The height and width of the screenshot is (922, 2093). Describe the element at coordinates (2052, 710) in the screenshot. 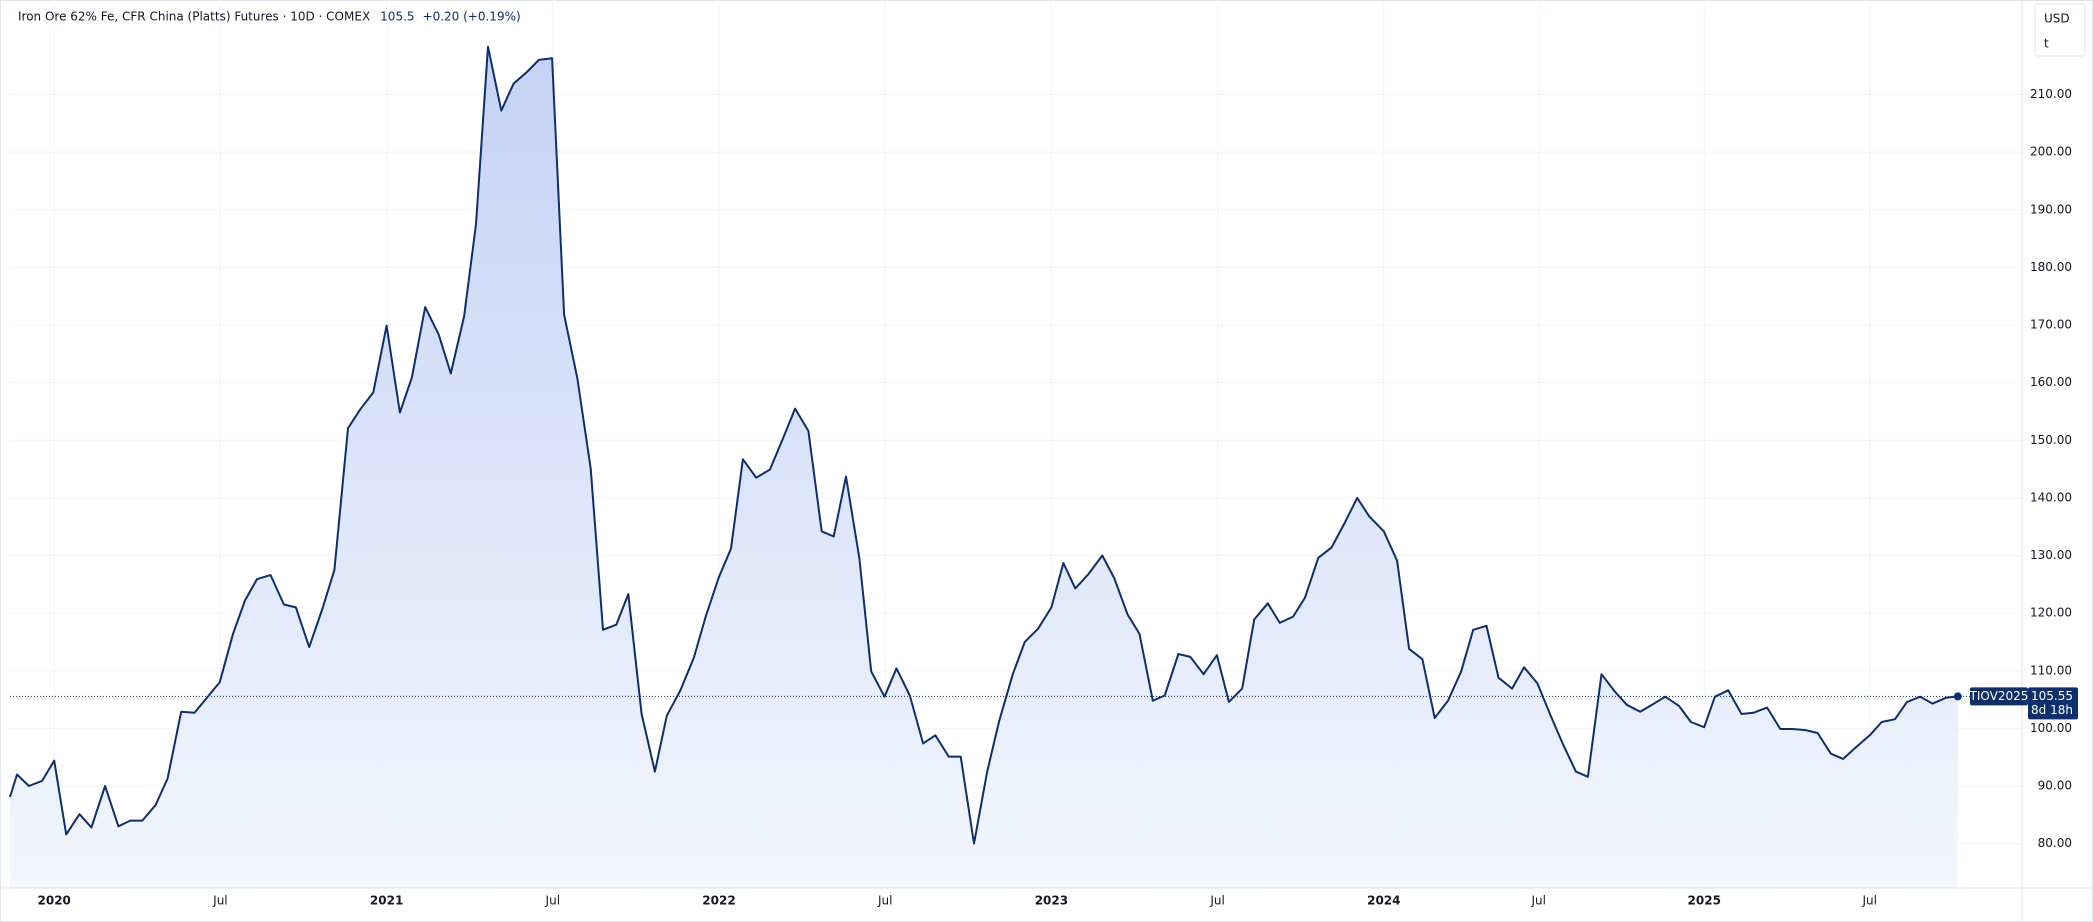

I see `countdown: 8d 18h` at that location.